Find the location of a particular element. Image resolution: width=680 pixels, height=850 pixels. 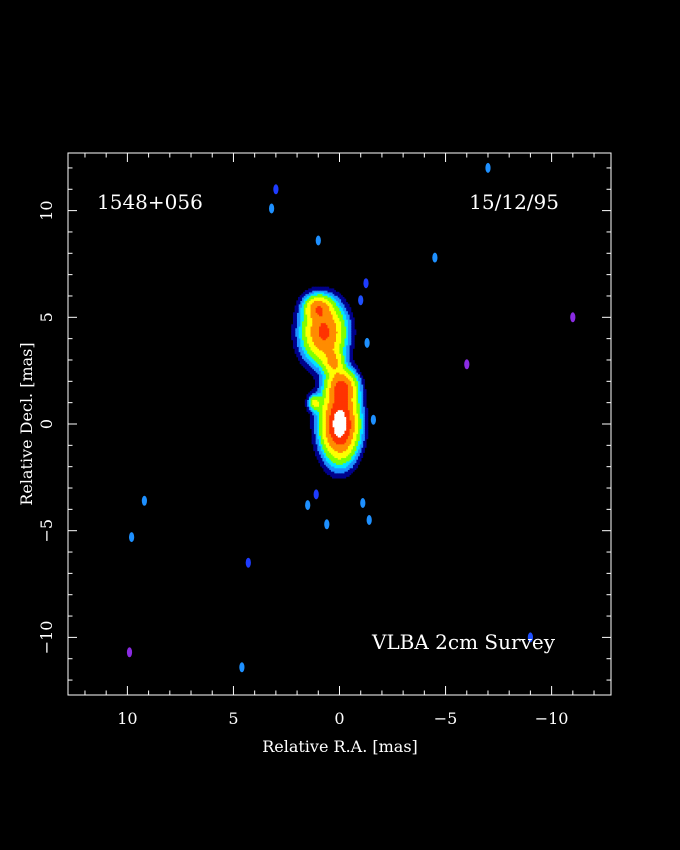

y-tick-label: −10 is located at coordinates (46, 638).